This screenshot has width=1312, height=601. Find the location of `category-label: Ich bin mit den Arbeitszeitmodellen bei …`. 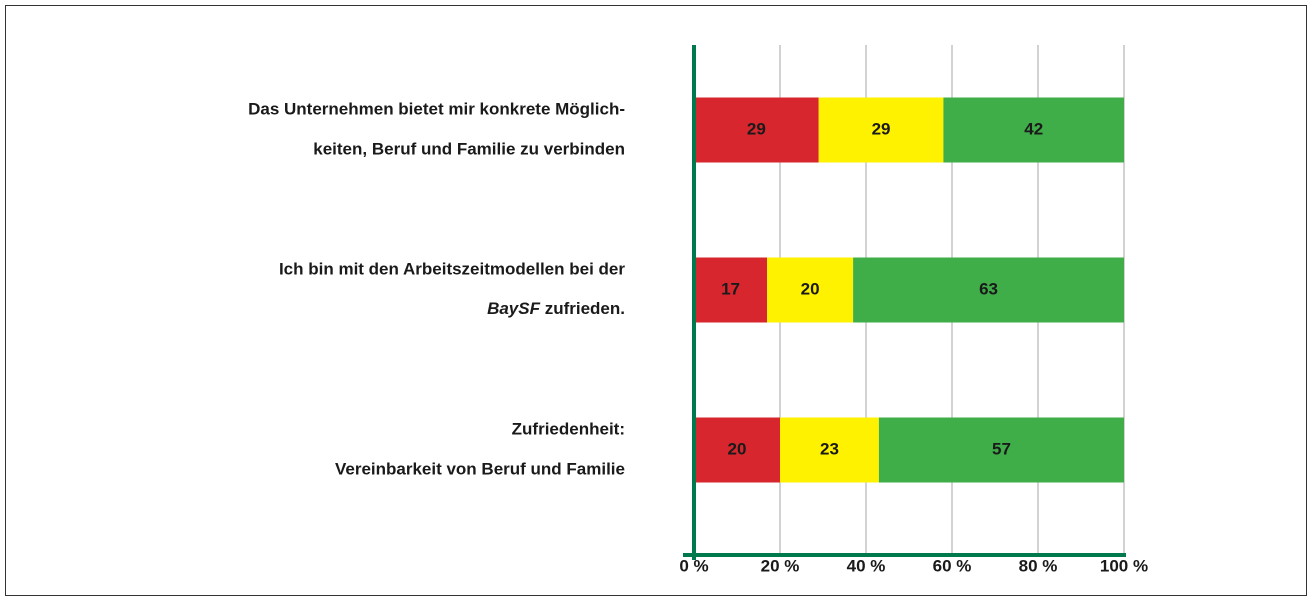

category-label: Ich bin mit den Arbeitszeitmodellen bei … is located at coordinates (452, 268).